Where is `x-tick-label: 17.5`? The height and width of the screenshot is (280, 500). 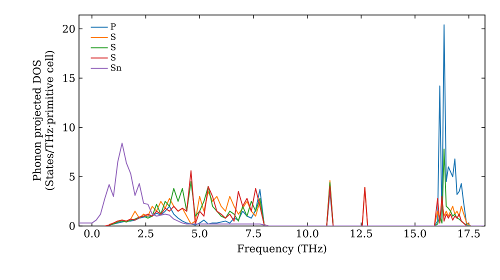
x-tick-label: 17.5 is located at coordinates (469, 234).